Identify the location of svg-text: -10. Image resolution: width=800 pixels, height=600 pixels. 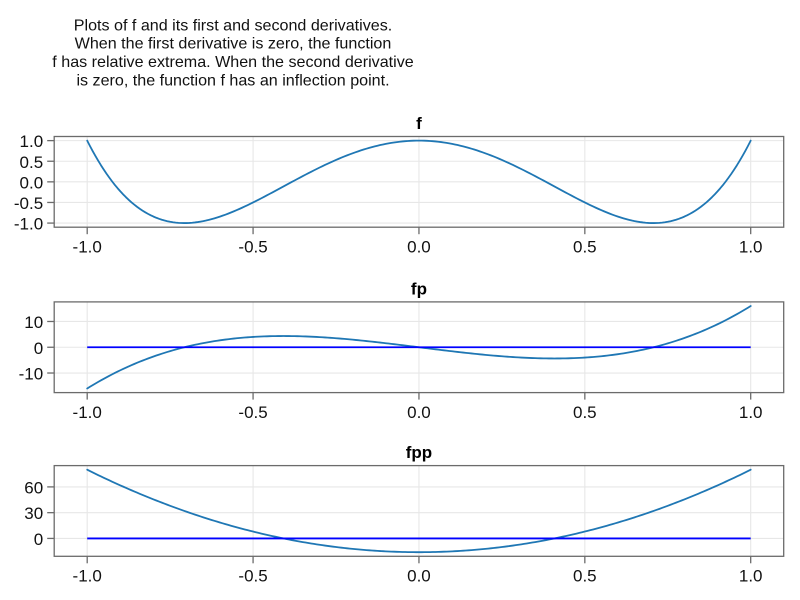
(31, 374).